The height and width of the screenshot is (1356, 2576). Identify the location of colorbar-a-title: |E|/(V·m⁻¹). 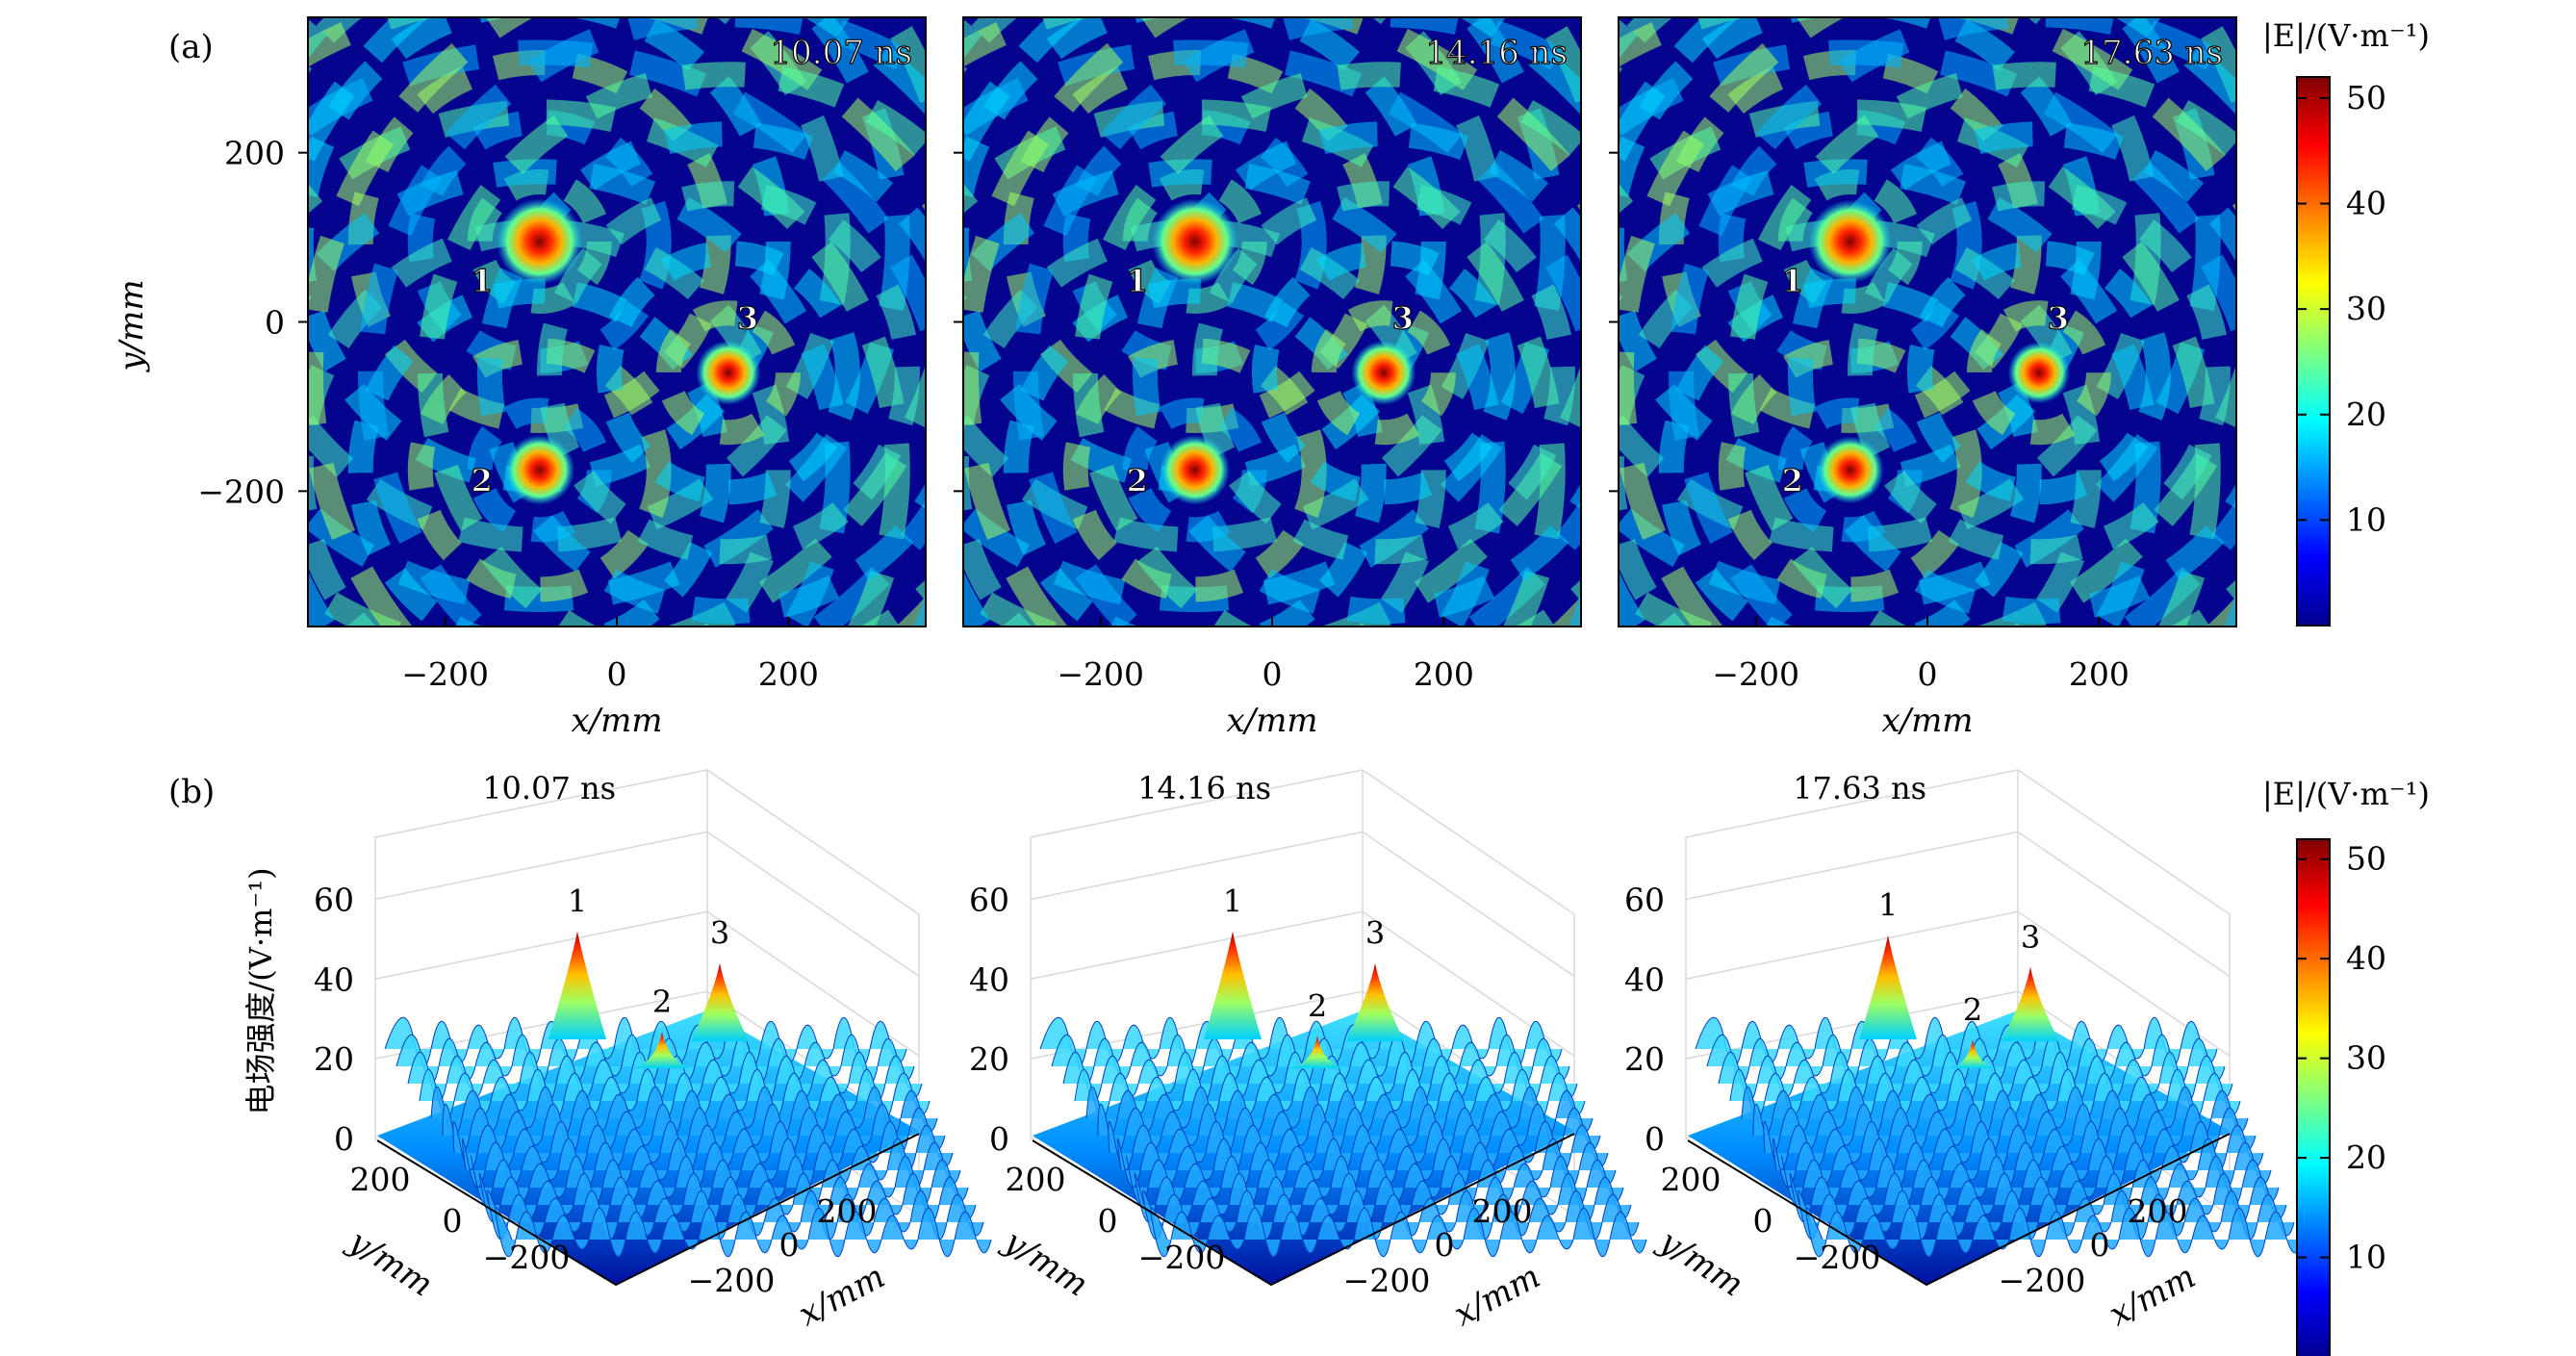
(2346, 35).